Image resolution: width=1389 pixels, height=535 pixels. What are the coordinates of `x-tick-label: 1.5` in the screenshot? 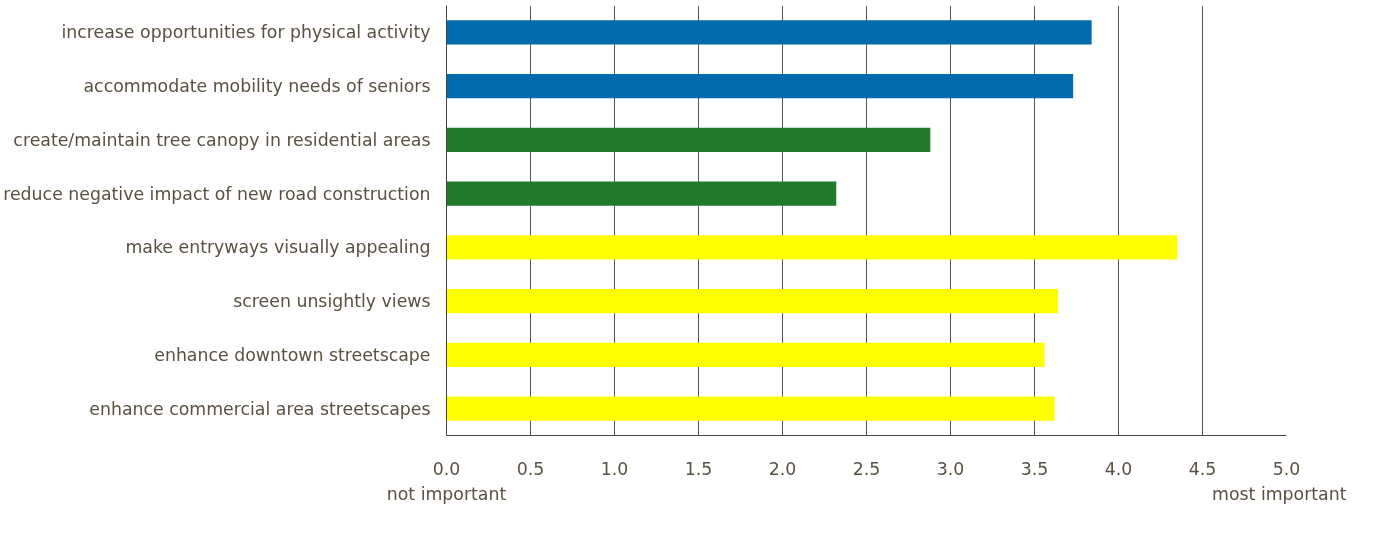 It's located at (698, 468).